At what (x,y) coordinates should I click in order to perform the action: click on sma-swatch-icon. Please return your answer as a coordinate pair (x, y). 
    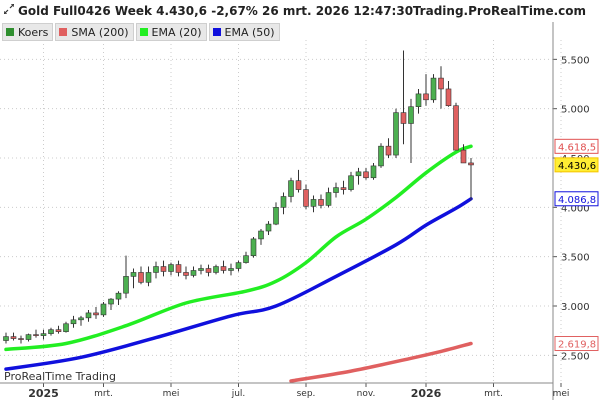
    Looking at the image, I should click on (63, 32).